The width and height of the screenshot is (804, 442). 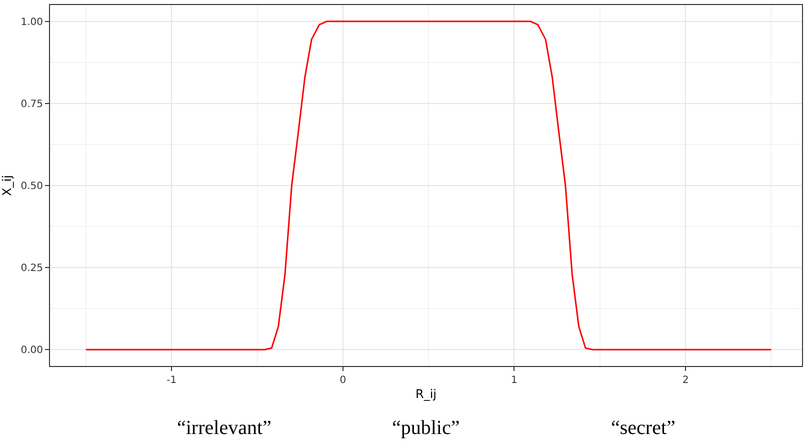 What do you see at coordinates (31, 104) in the screenshot?
I see `y-tick-label: 0.75` at bounding box center [31, 104].